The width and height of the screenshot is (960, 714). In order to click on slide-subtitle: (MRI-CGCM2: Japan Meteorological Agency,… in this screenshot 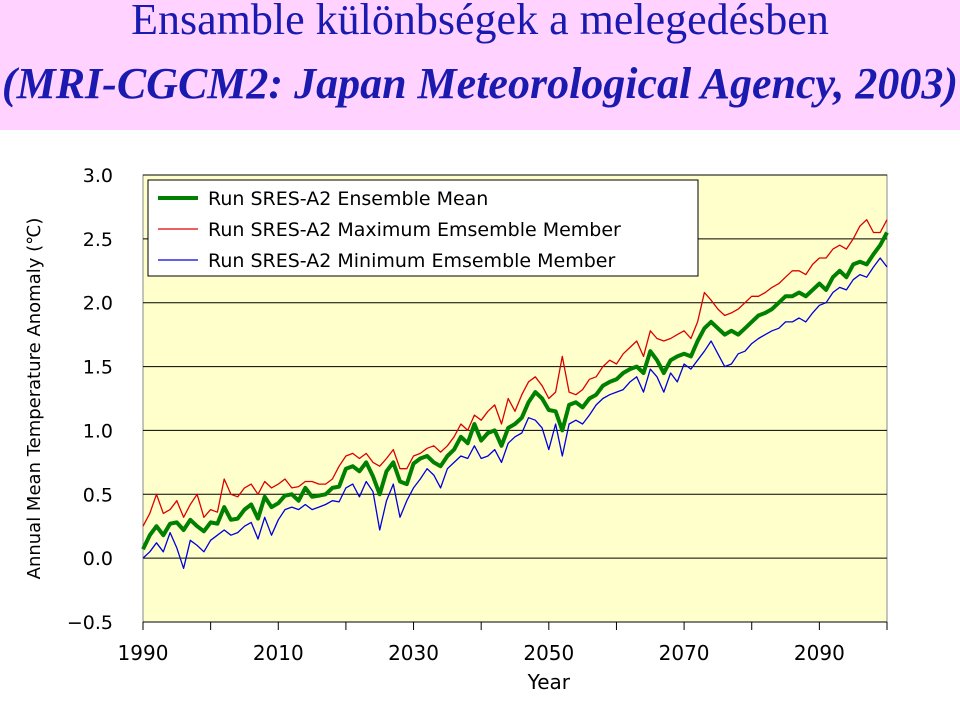, I will do `click(480, 83)`.